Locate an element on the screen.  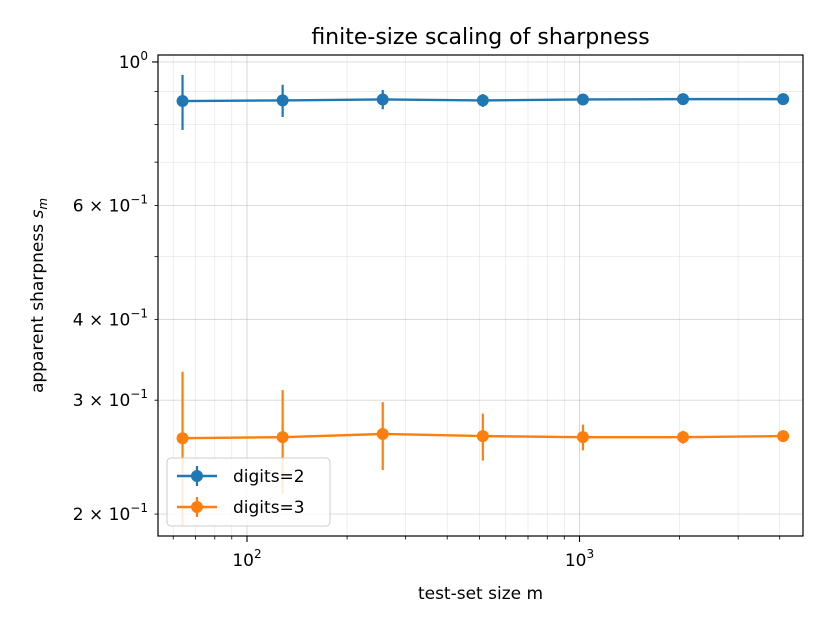
y-tick-label: 2 × 10⁻¹ is located at coordinates (110, 513).